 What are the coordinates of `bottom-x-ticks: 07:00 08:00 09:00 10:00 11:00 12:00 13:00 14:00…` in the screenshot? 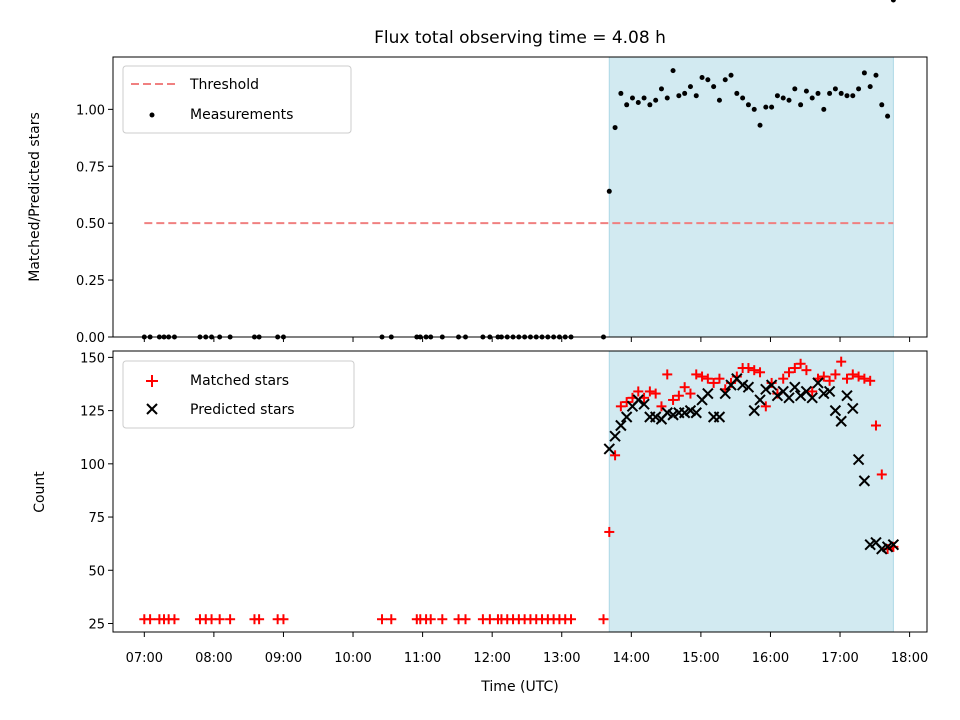 It's located at (527, 649).